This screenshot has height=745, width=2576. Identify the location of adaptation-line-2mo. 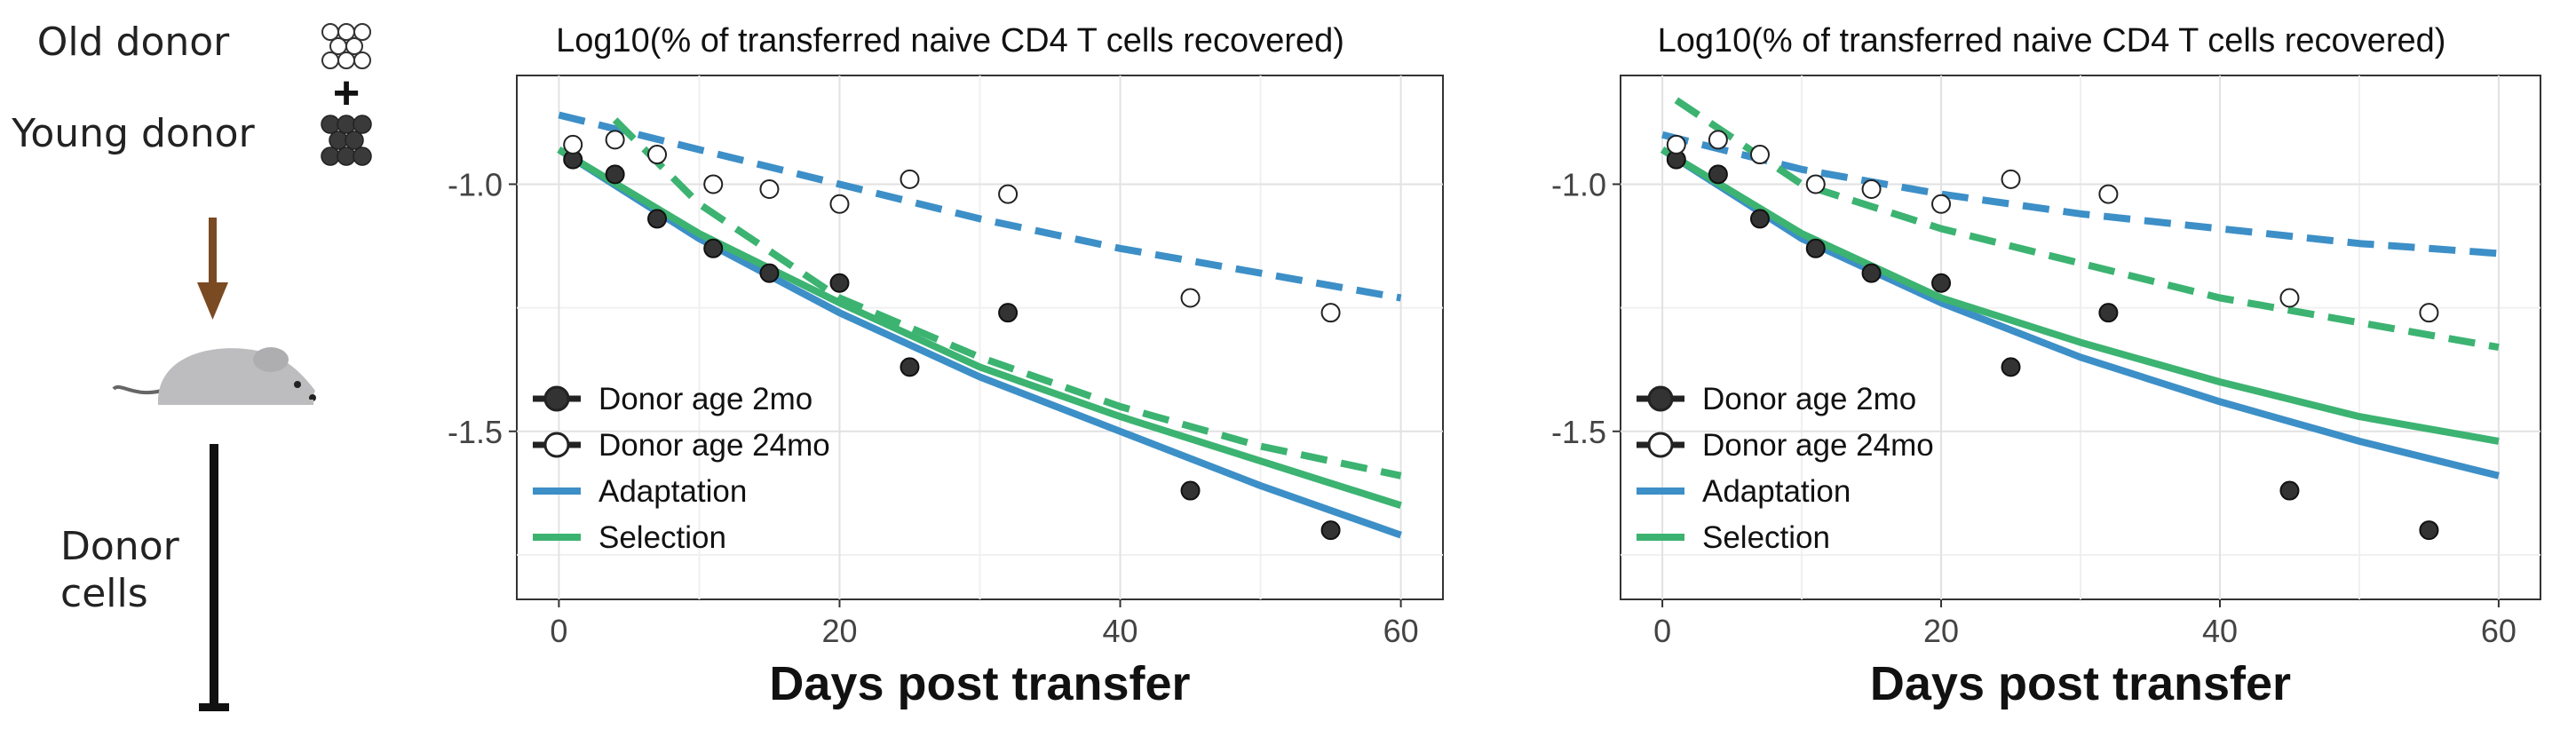
(2080, 313).